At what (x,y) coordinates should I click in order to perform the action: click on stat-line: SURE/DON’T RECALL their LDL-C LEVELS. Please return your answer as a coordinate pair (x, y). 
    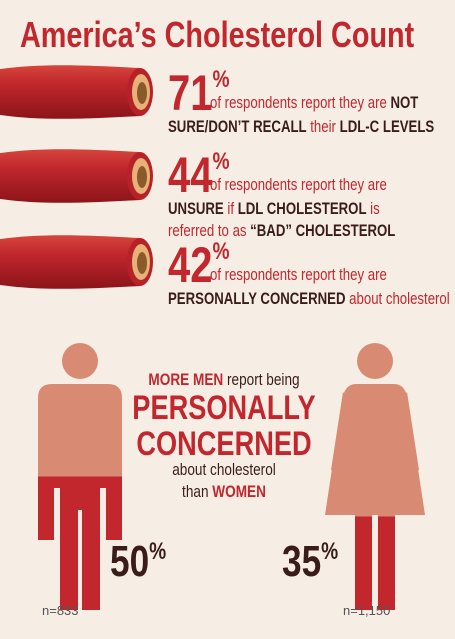
    Looking at the image, I should click on (301, 127).